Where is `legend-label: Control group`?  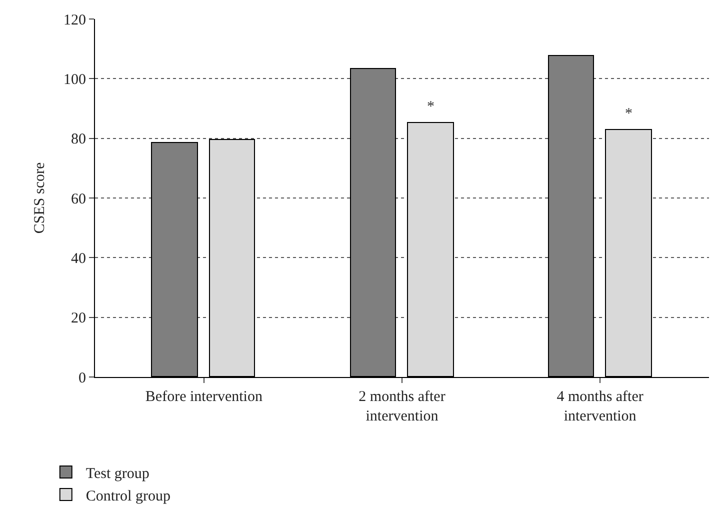 legend-label: Control group is located at coordinates (128, 496).